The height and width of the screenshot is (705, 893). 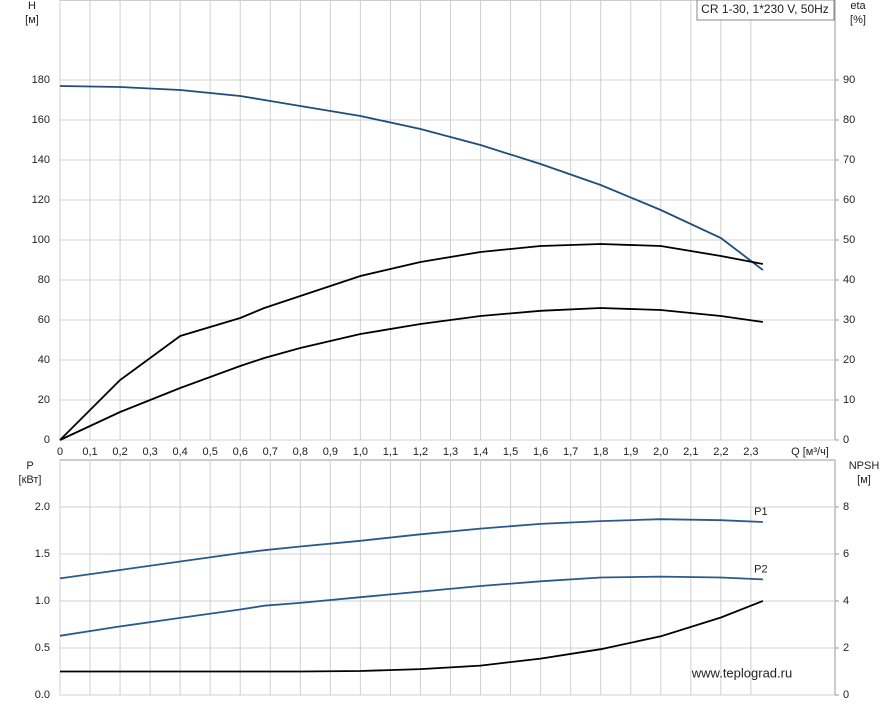 What do you see at coordinates (450, 452) in the screenshot?
I see `x-tick-label: 1,3` at bounding box center [450, 452].